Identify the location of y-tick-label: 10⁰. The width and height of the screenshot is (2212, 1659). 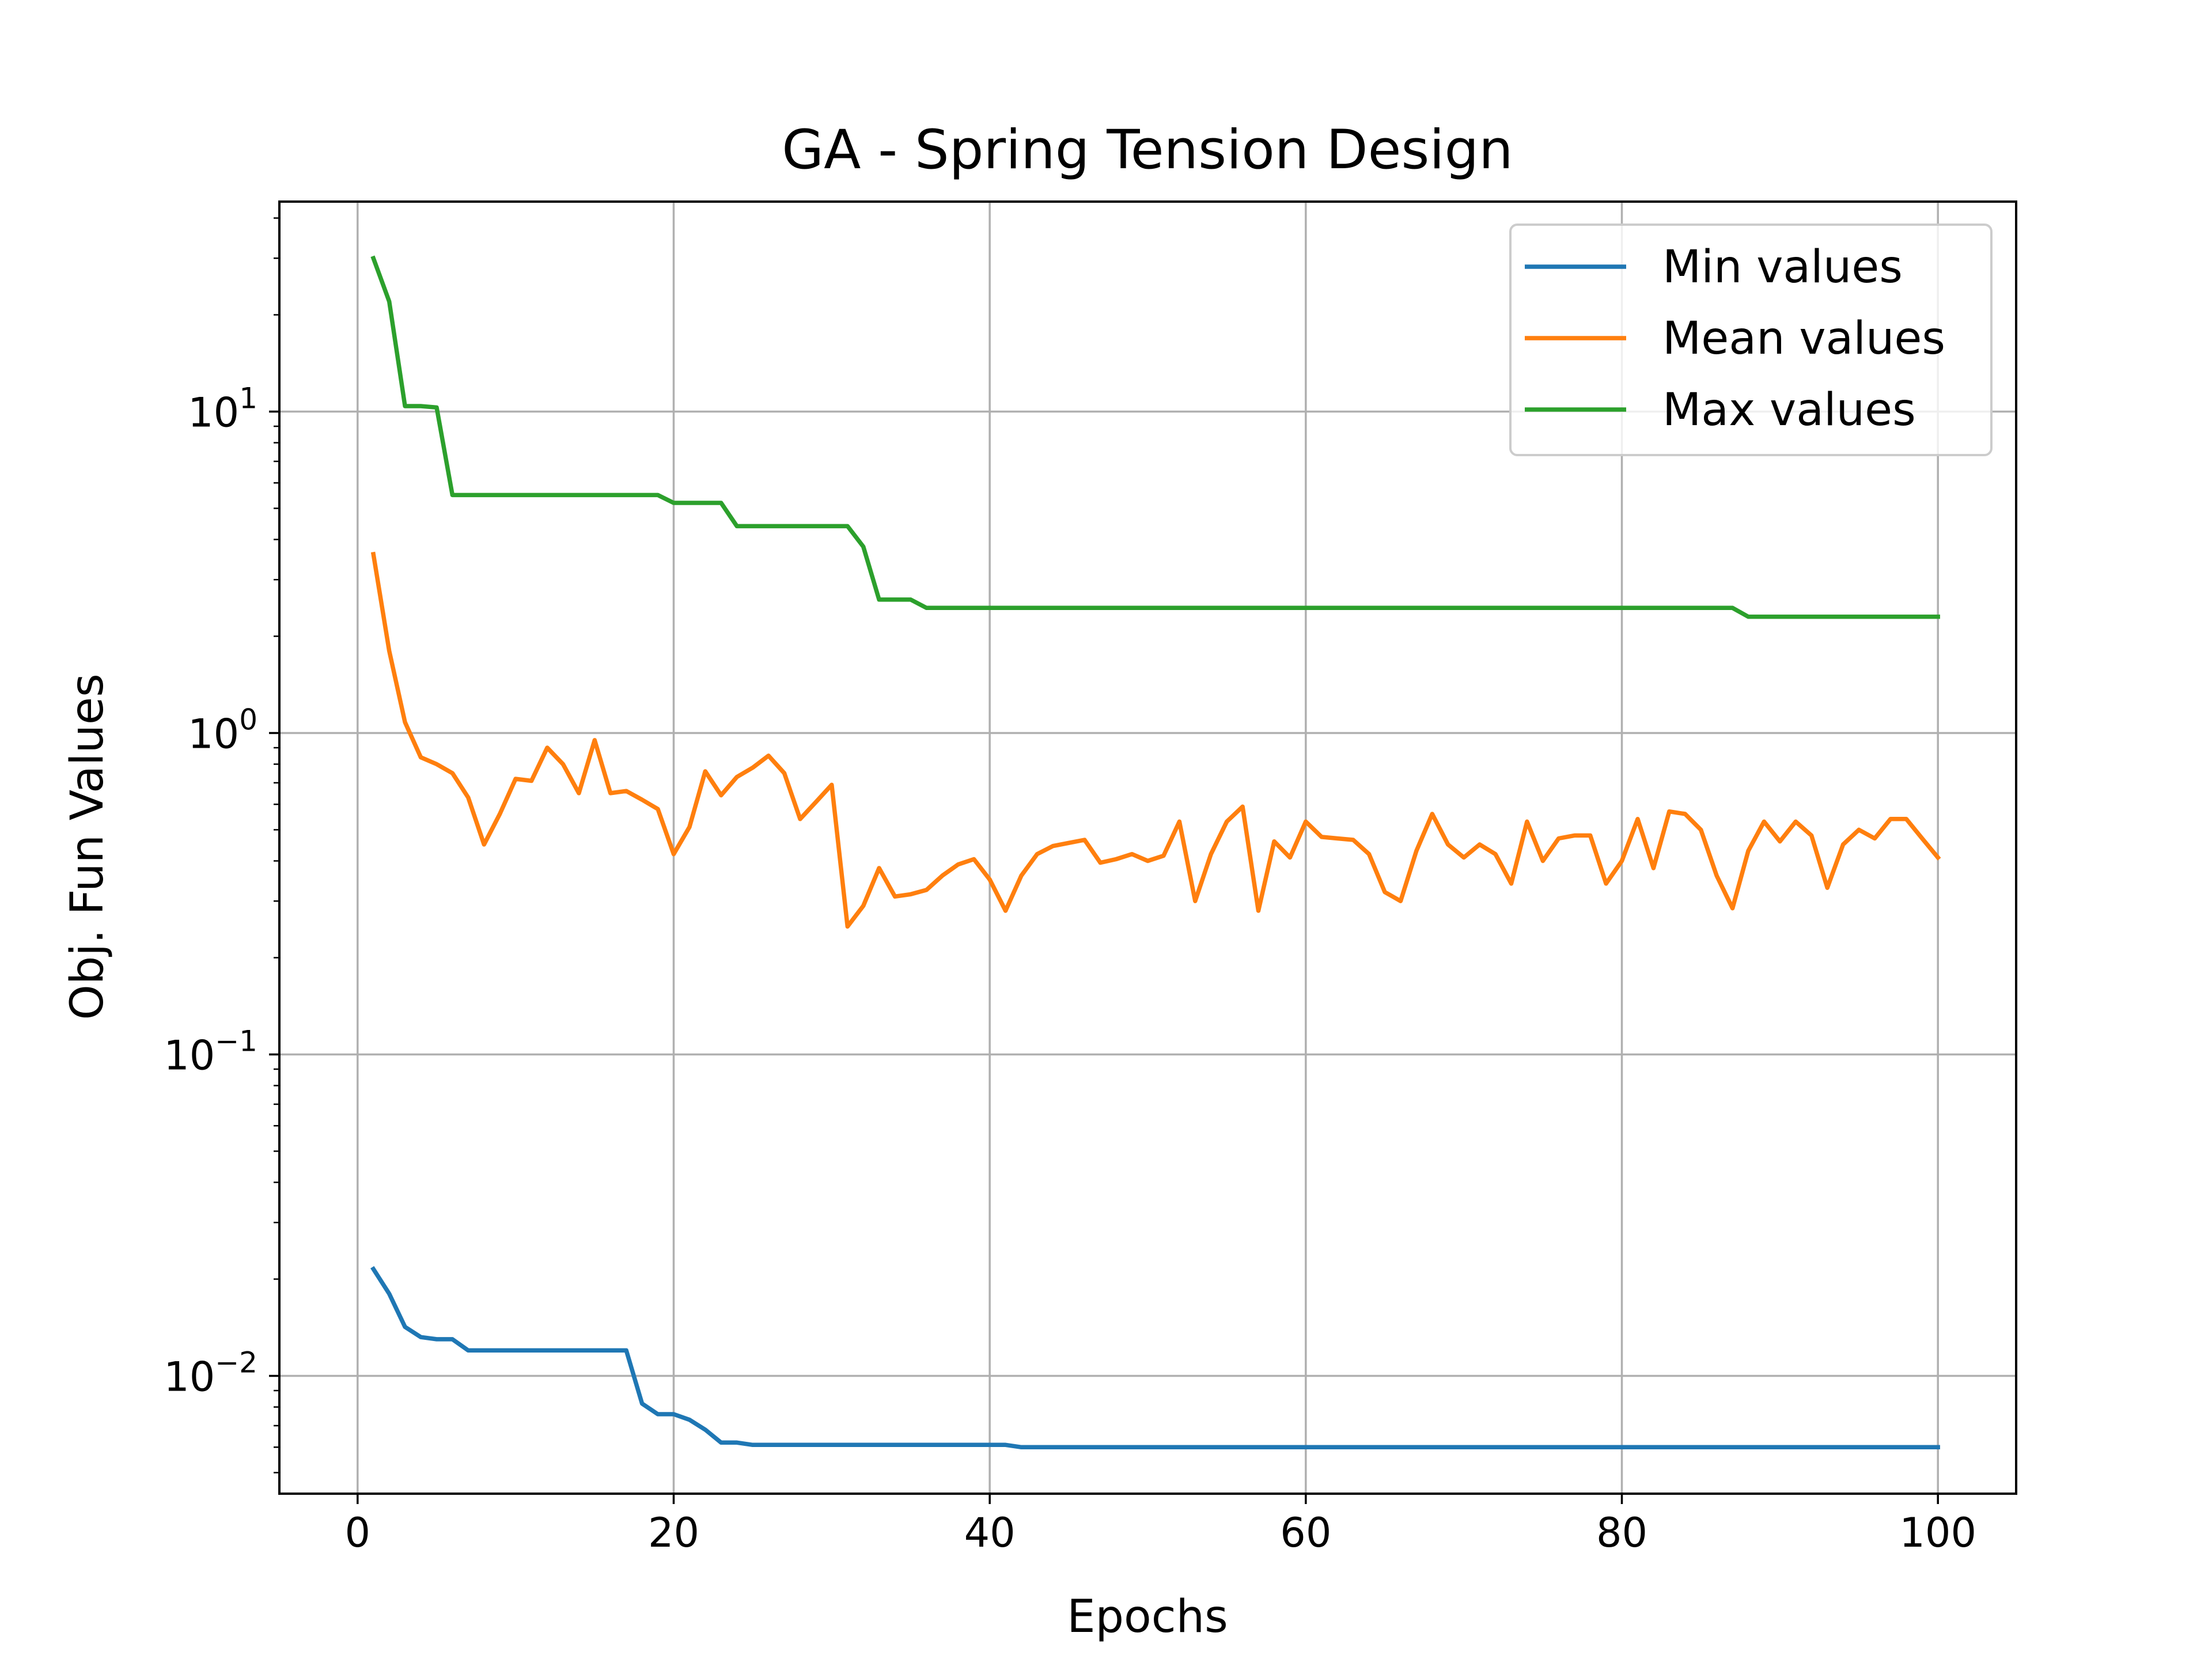
(222, 730).